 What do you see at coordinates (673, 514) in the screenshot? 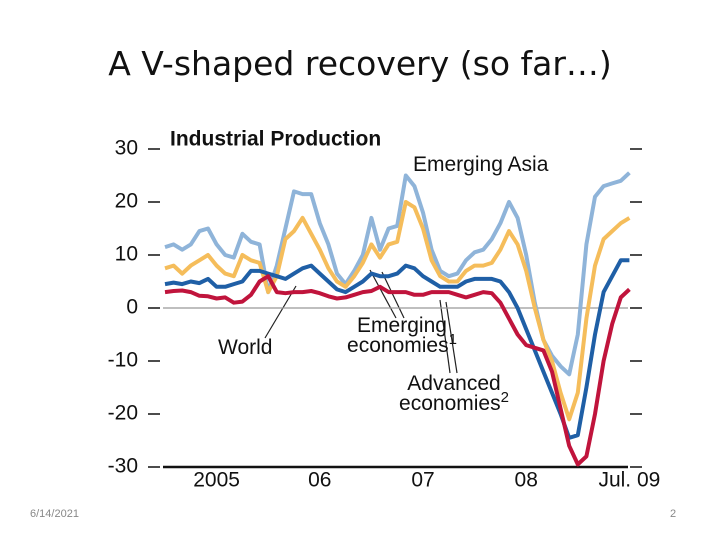
I see `page-number: 2` at bounding box center [673, 514].